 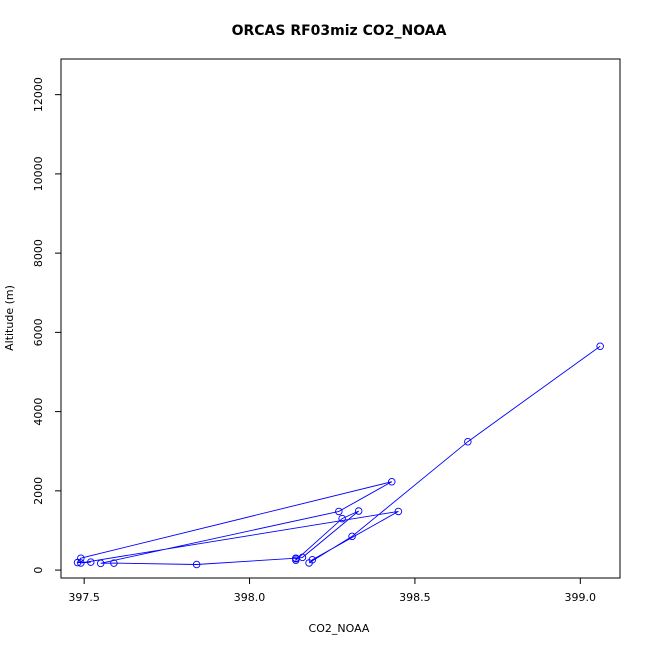 What do you see at coordinates (250, 597) in the screenshot?
I see `x-tick-label: 398.0` at bounding box center [250, 597].